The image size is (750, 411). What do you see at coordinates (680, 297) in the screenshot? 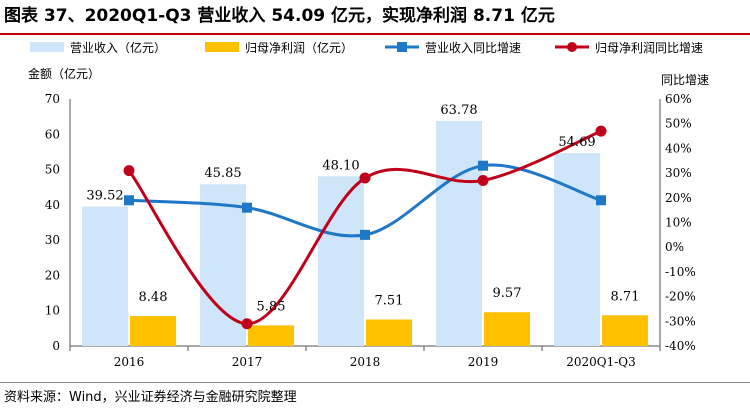
I see `right-tick-label: -20%` at bounding box center [680, 297].